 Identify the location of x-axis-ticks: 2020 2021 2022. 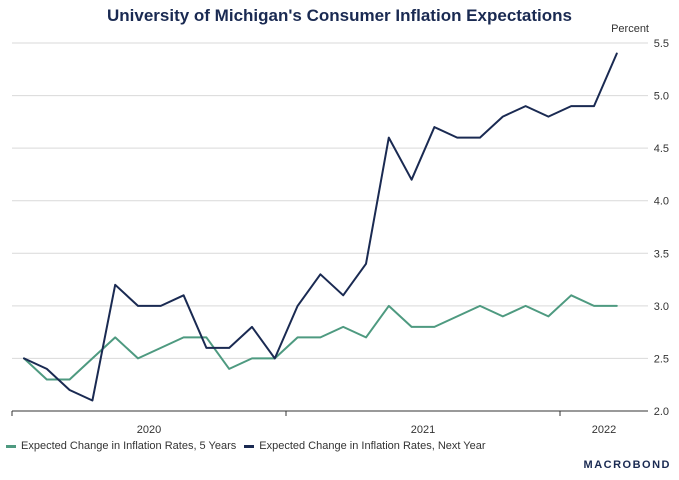
(376, 430).